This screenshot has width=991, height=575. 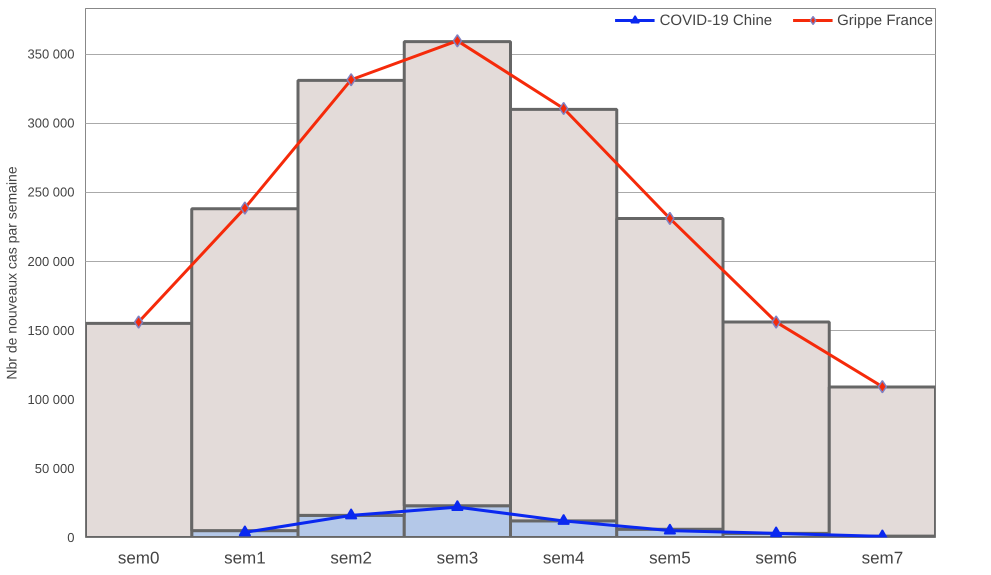 I want to click on x-tick-label: sem4, so click(x=563, y=558).